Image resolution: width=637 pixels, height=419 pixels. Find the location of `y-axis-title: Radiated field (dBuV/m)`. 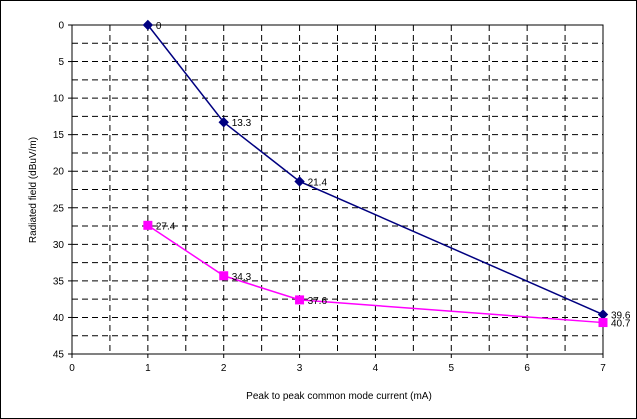

y-axis-title: Radiated field (dBuV/m) is located at coordinates (33, 190).